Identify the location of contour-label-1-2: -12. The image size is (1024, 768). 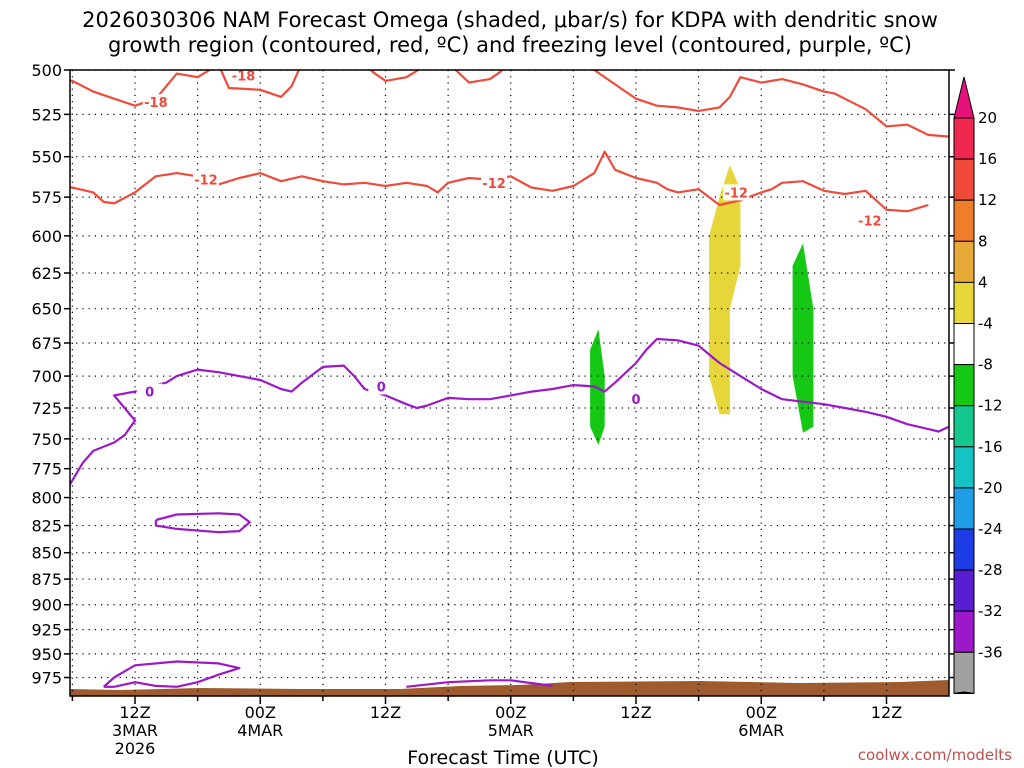
(736, 193).